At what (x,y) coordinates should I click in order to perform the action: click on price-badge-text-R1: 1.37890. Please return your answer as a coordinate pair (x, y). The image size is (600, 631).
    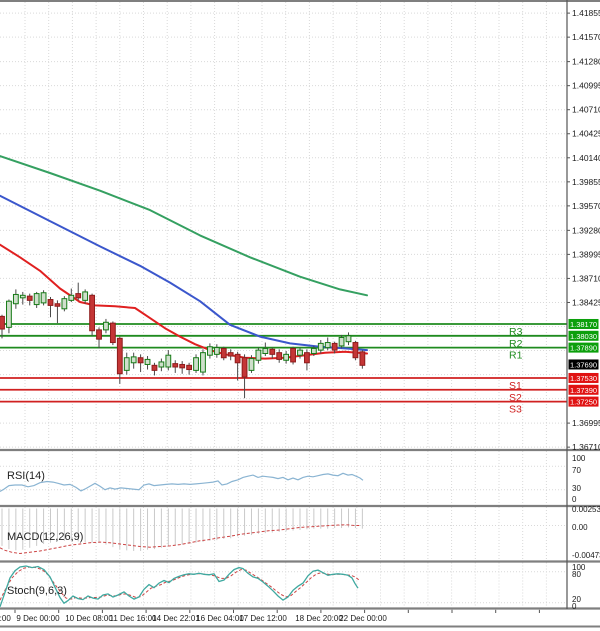
    Looking at the image, I should click on (583, 348).